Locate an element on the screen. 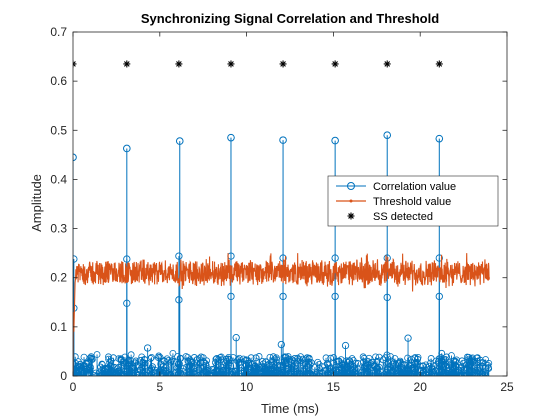 The image size is (560, 420). legend-entry-label: Correlation value is located at coordinates (414, 187).